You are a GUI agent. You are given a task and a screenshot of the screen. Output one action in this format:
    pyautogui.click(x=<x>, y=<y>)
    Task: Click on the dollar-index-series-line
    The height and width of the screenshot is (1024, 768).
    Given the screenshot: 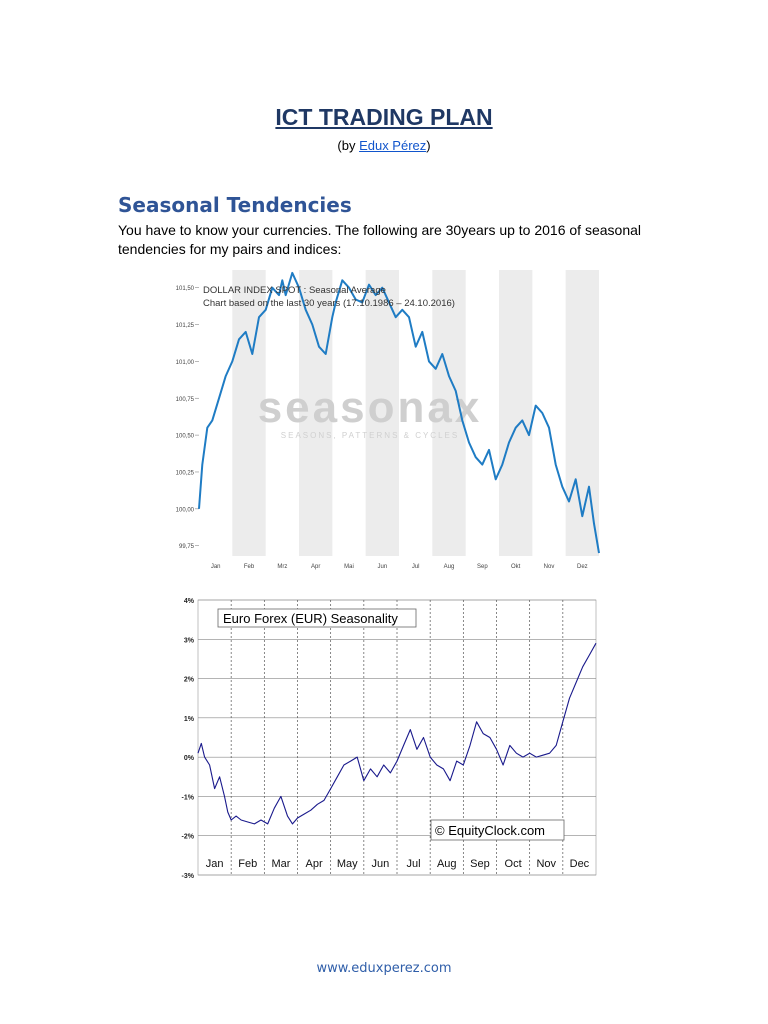 What is the action you would take?
    pyautogui.click(x=399, y=412)
    